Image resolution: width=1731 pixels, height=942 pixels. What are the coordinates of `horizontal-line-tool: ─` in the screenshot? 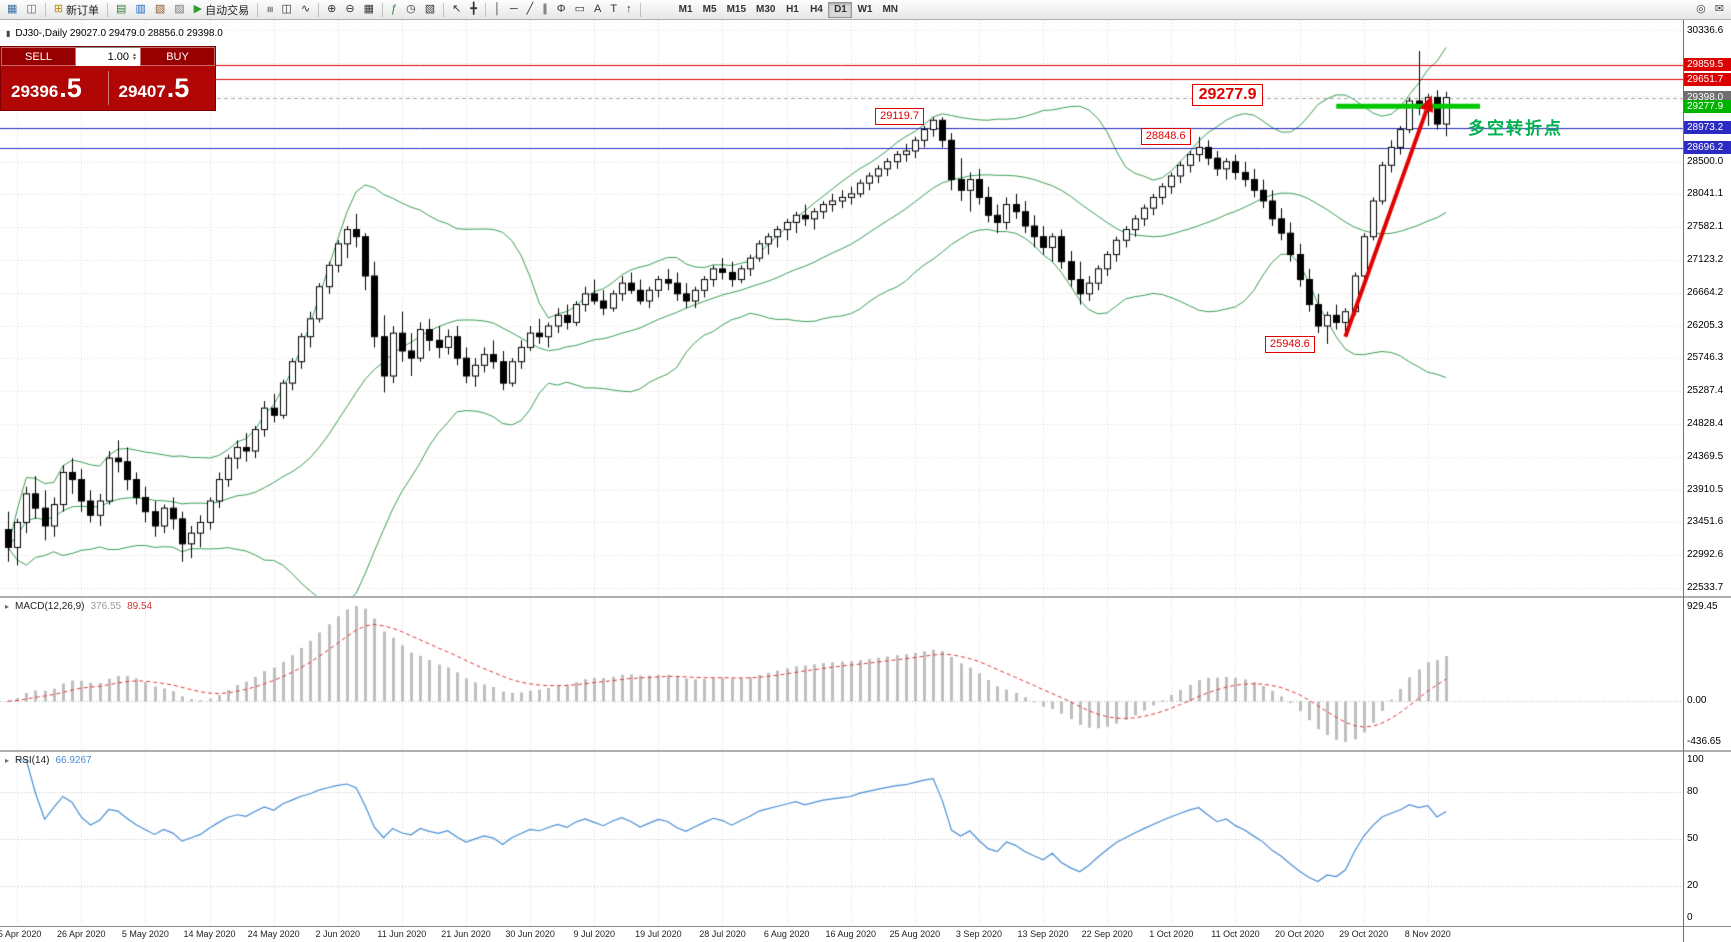 It's located at (514, 9).